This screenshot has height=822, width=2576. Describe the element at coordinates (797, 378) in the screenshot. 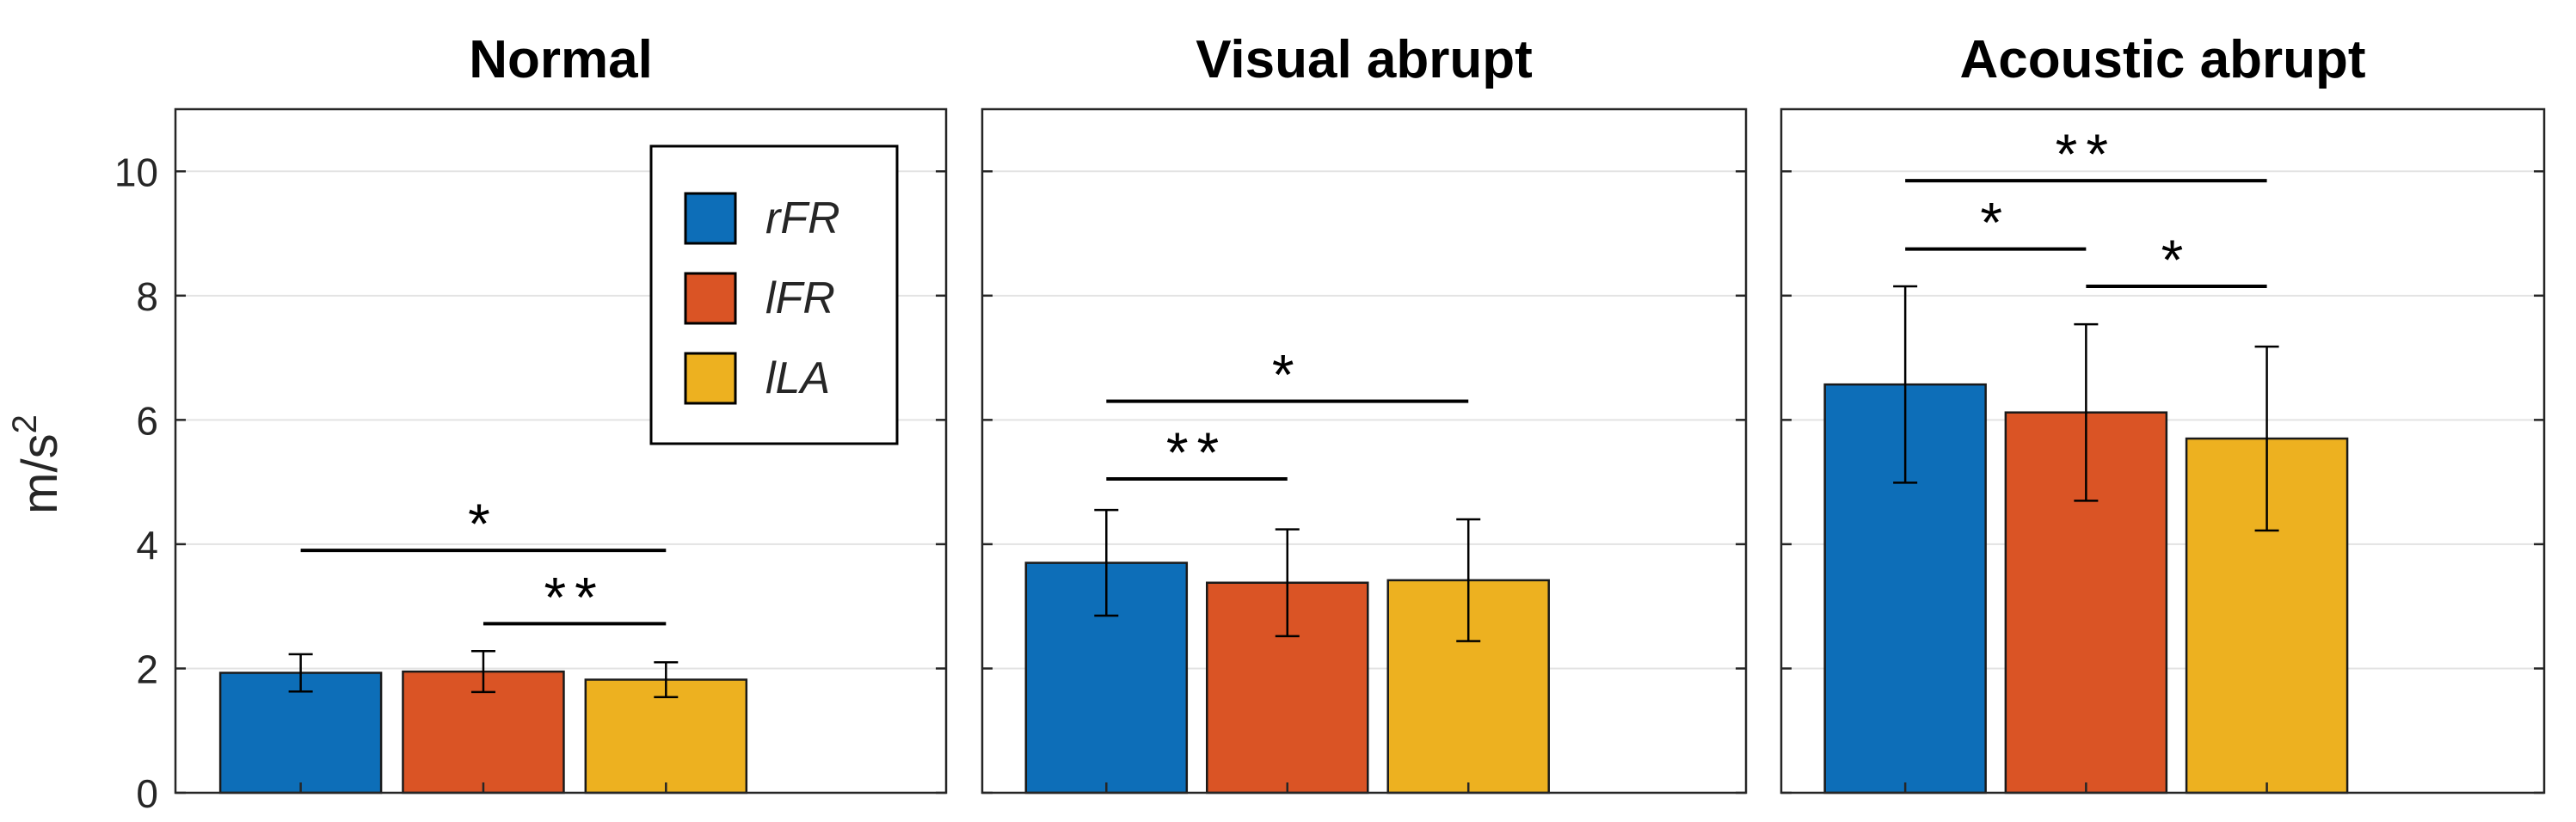

I see `legend-label-lla: lLA` at that location.